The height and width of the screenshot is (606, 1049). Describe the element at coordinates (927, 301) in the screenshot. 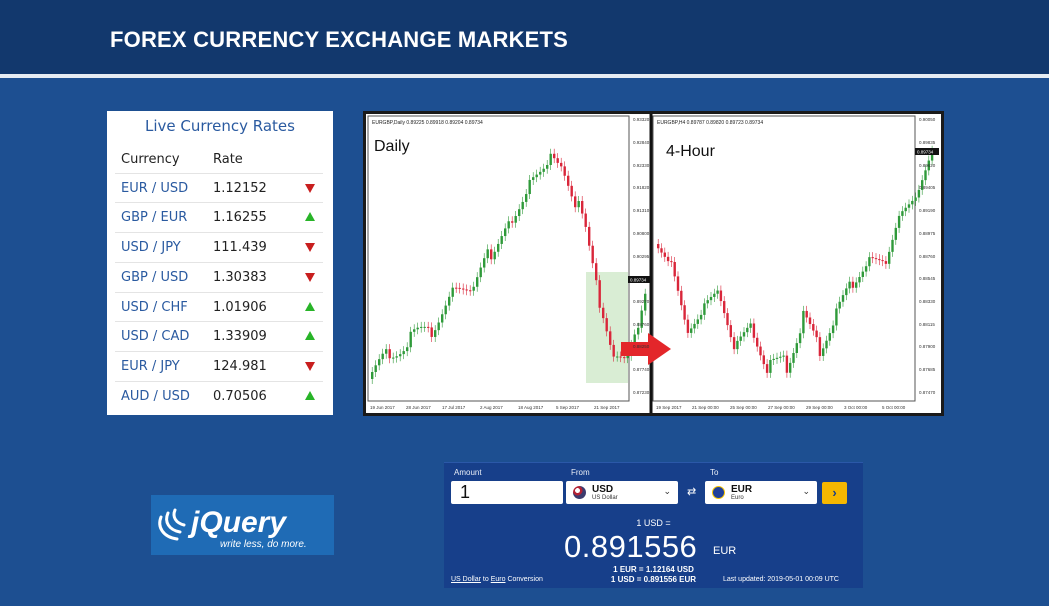

I see `y-tick: 0.88330` at that location.